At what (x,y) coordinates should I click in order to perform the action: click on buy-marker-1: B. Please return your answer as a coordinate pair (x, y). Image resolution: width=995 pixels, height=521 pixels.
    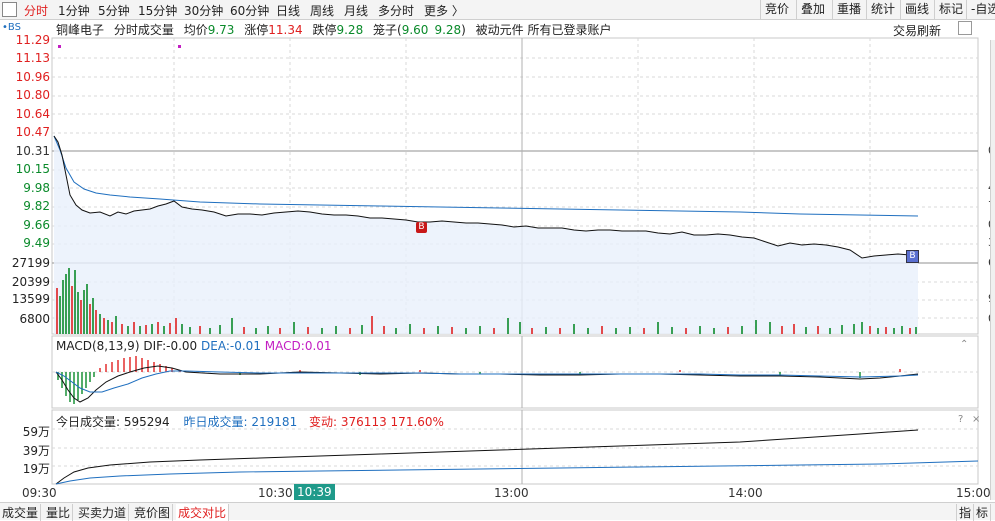
    Looking at the image, I should click on (421, 227).